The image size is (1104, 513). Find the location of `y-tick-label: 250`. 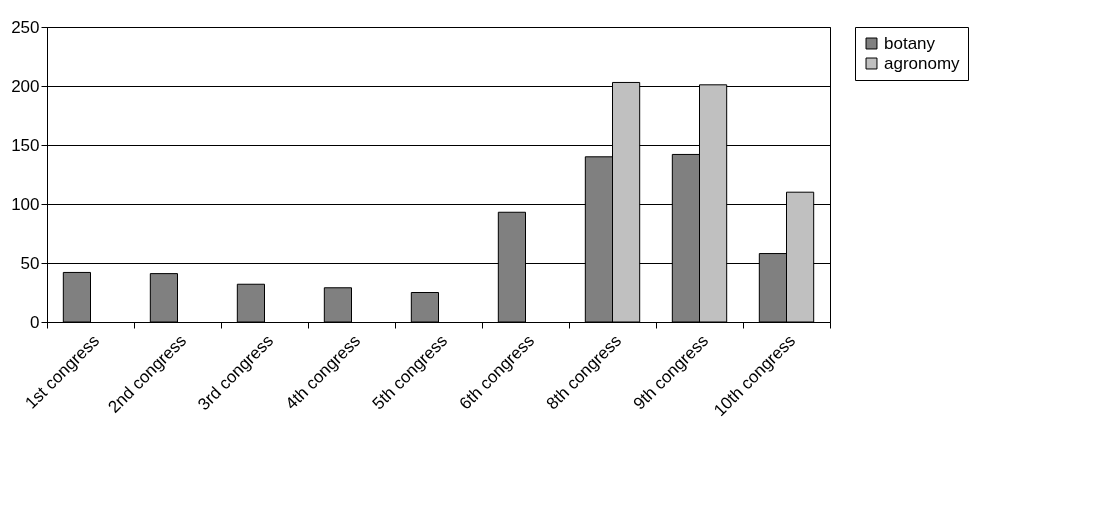

y-tick-label: 250 is located at coordinates (25, 27).